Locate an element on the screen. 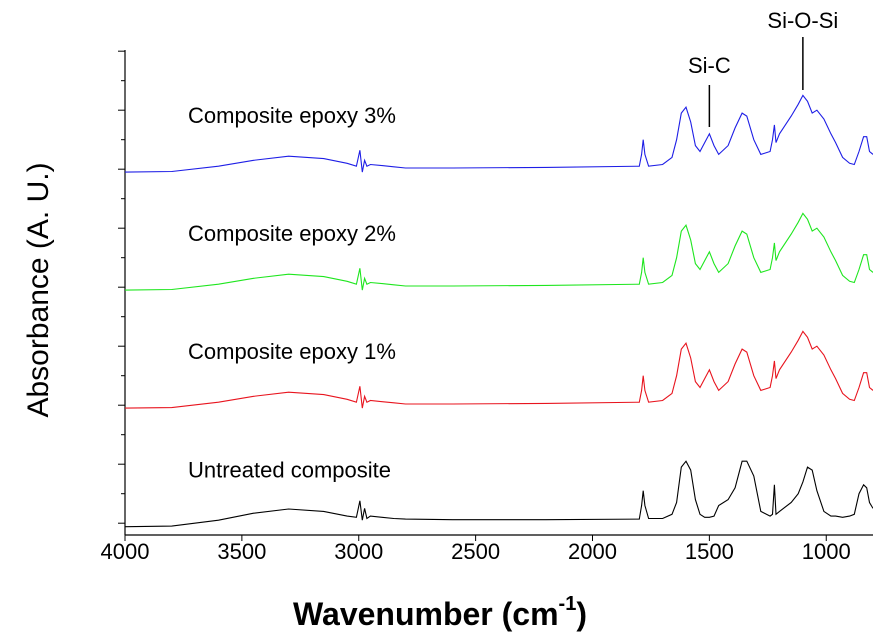  x-tick-label: 4000 is located at coordinates (125, 551).